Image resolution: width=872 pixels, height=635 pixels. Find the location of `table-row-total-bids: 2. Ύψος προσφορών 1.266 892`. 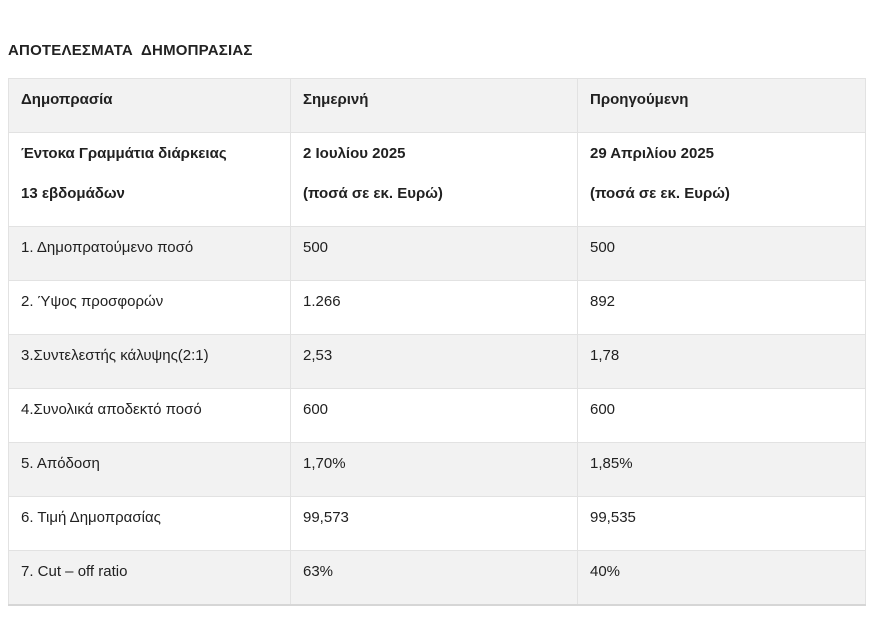

table-row-total-bids: 2. Ύψος προσφορών 1.266 892 is located at coordinates (437, 307).